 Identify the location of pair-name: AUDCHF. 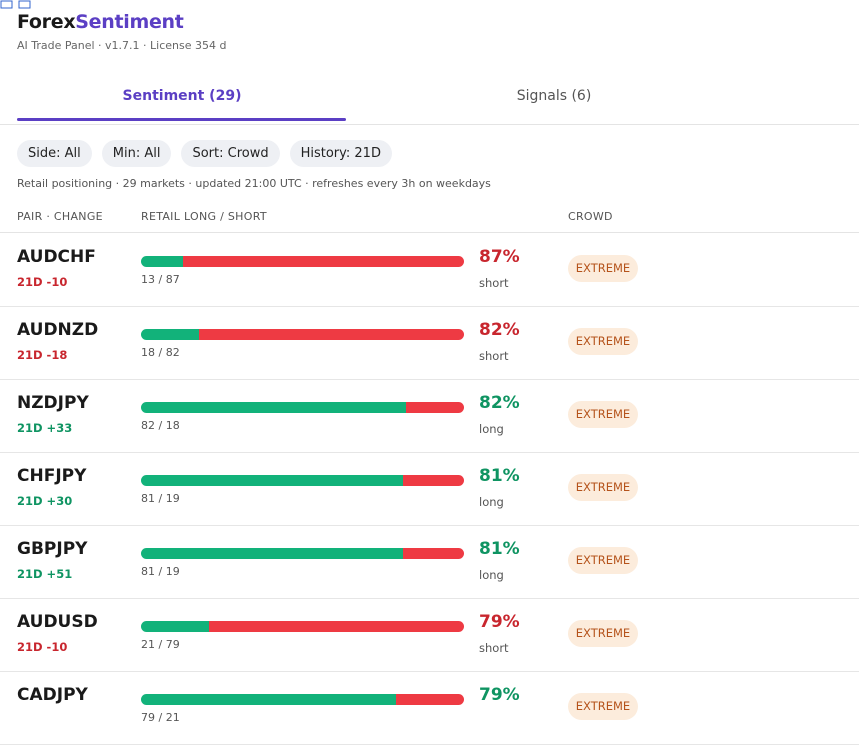
(56, 257).